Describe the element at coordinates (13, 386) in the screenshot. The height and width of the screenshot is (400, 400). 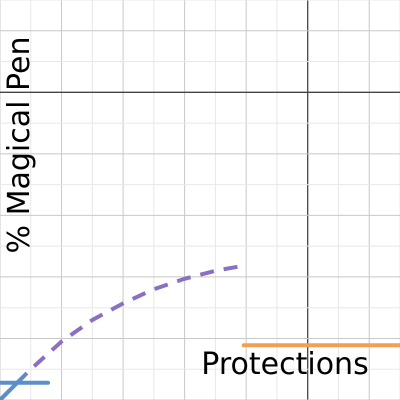
I see `curve` at that location.